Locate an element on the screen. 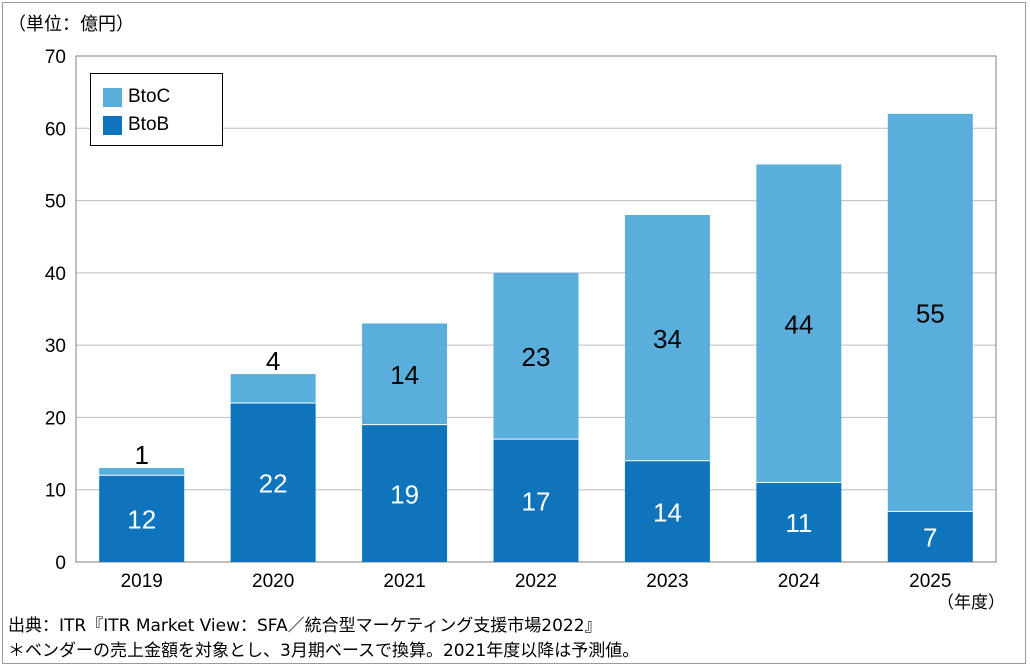 The width and height of the screenshot is (1030, 668). bar-btob-2020 is located at coordinates (273, 482).